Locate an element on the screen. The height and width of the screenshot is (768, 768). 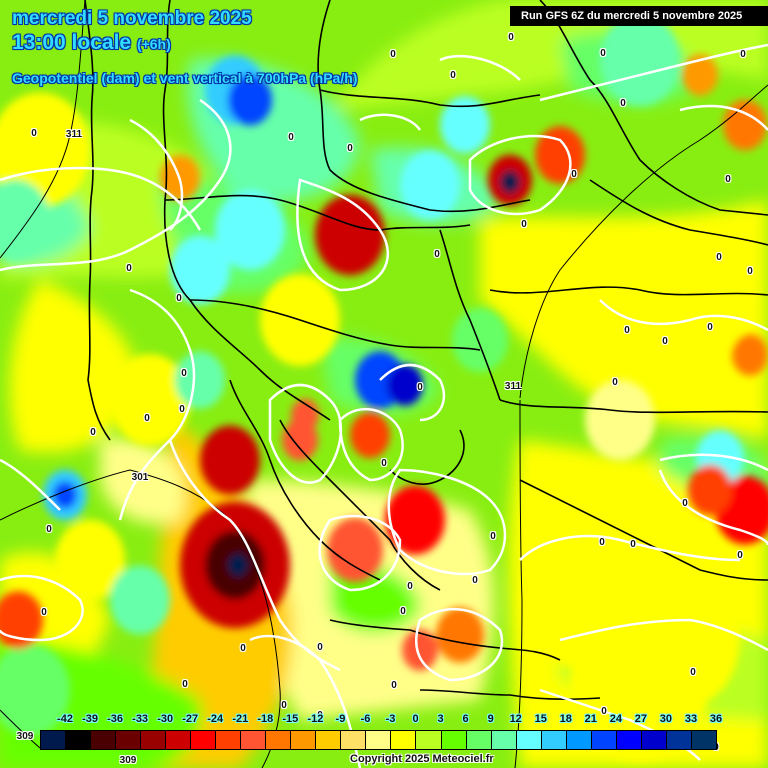
colorbar-tick-label: 12 is located at coordinates (515, 719).